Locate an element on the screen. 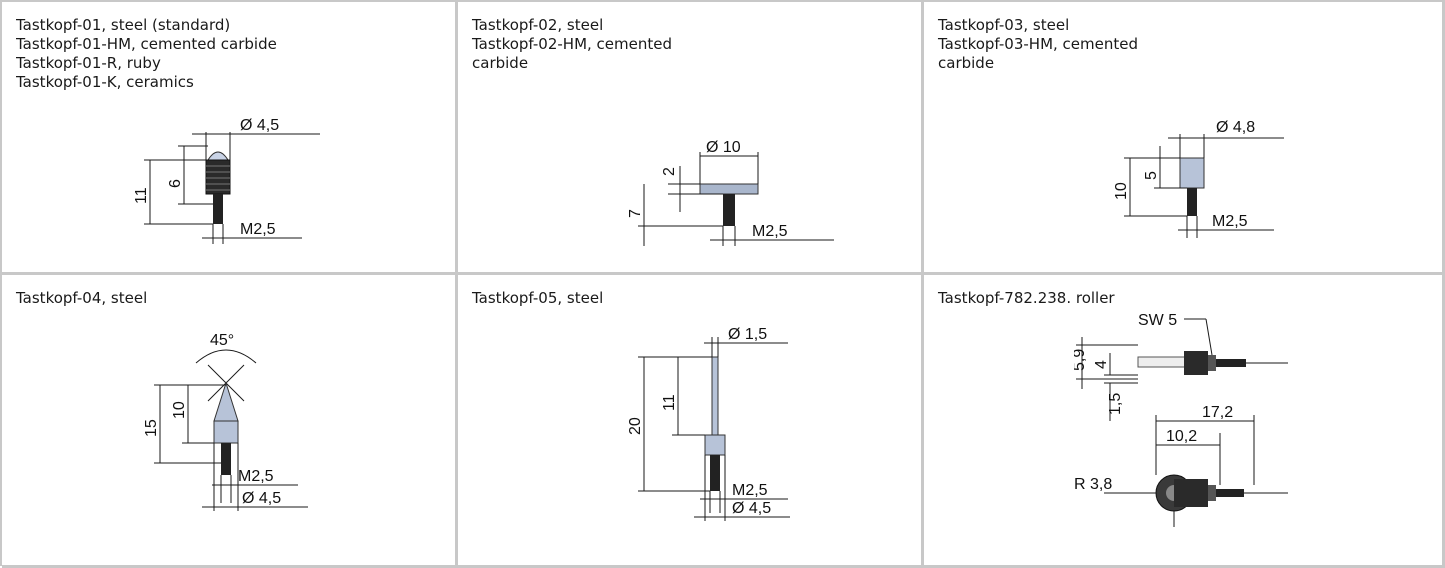 The height and width of the screenshot is (568, 1445). dim-head-height: 2 is located at coordinates (669, 171).